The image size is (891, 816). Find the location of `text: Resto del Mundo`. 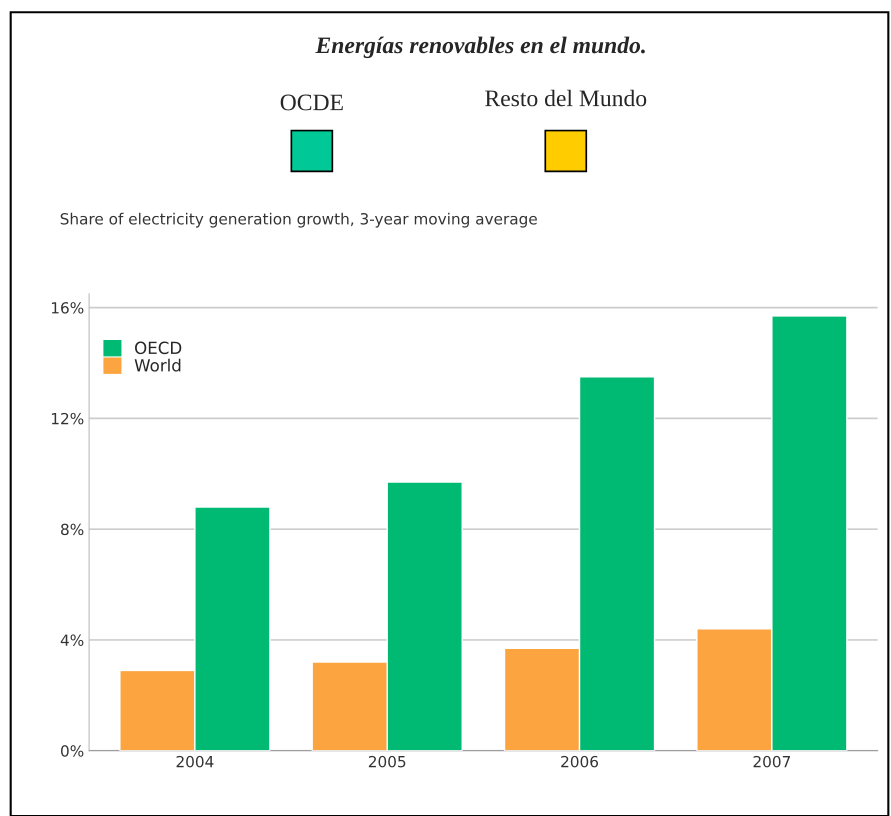

text: Resto del Mundo is located at coordinates (565, 98).